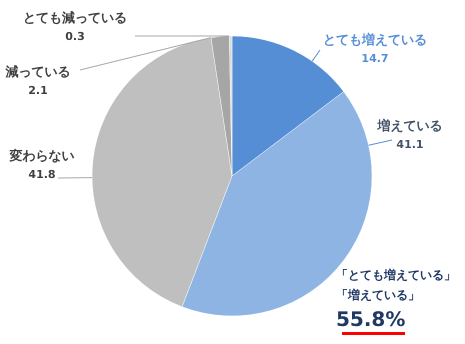 The height and width of the screenshot is (344, 465). Describe the element at coordinates (75, 36) in the screenshot. I see `data-label: 0.3` at that location.